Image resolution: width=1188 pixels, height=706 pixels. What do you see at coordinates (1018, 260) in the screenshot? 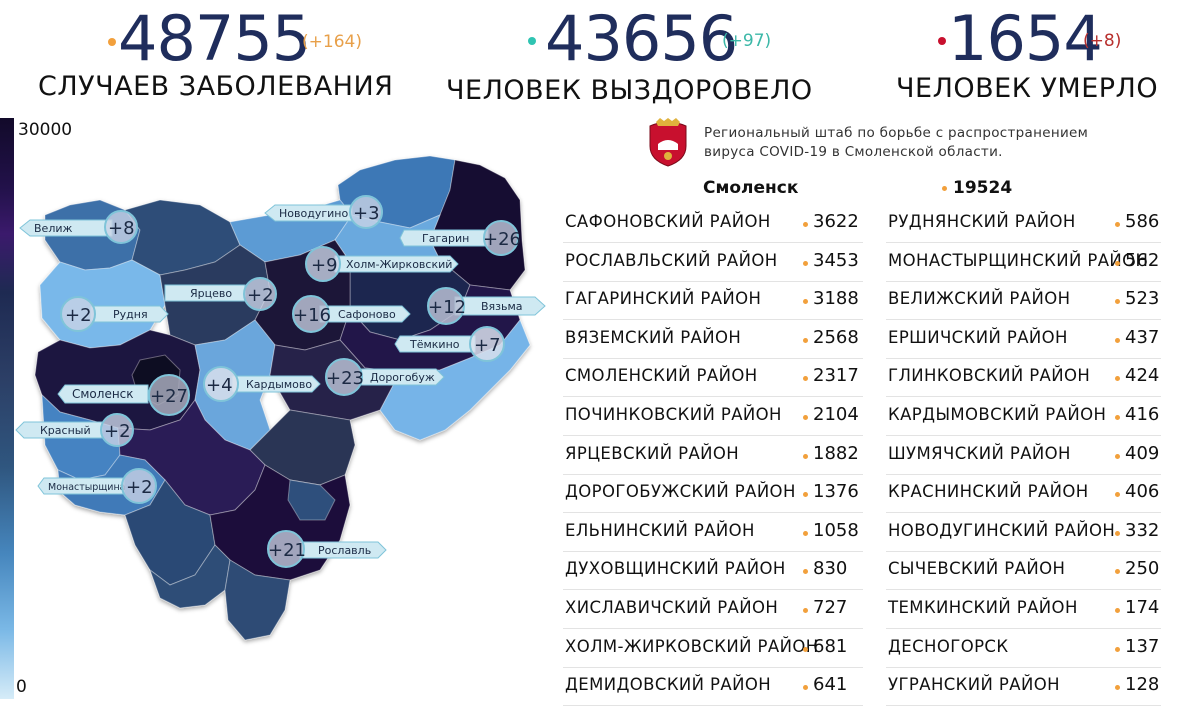
I see `district-name: МОНАСТЫРЩИНСКИЙ РАЙОН` at bounding box center [1018, 260].